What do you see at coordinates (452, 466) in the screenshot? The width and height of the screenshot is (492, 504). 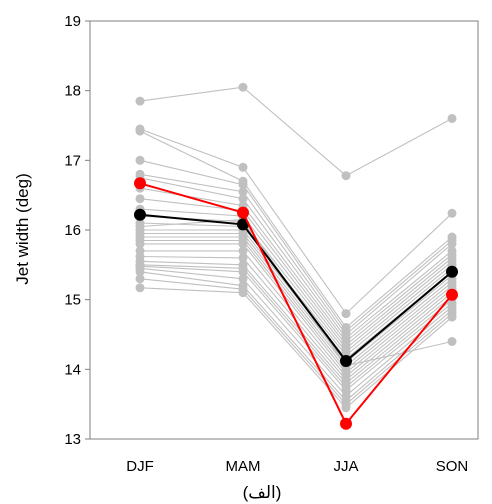 I see `x-tick-label: SON` at bounding box center [452, 466].